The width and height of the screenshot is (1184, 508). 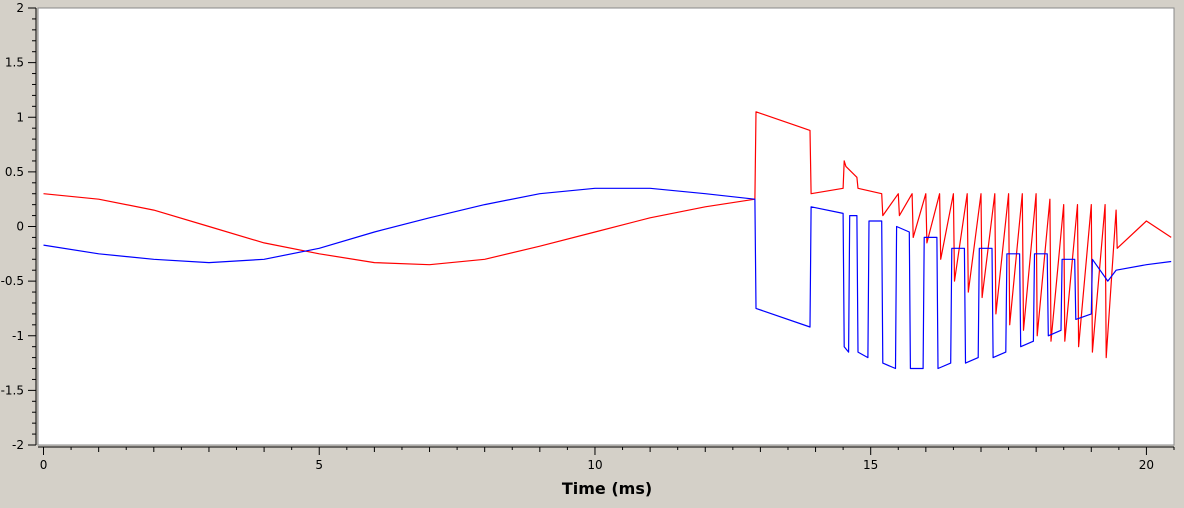 I want to click on y-tick-label: -1, so click(x=18, y=336).